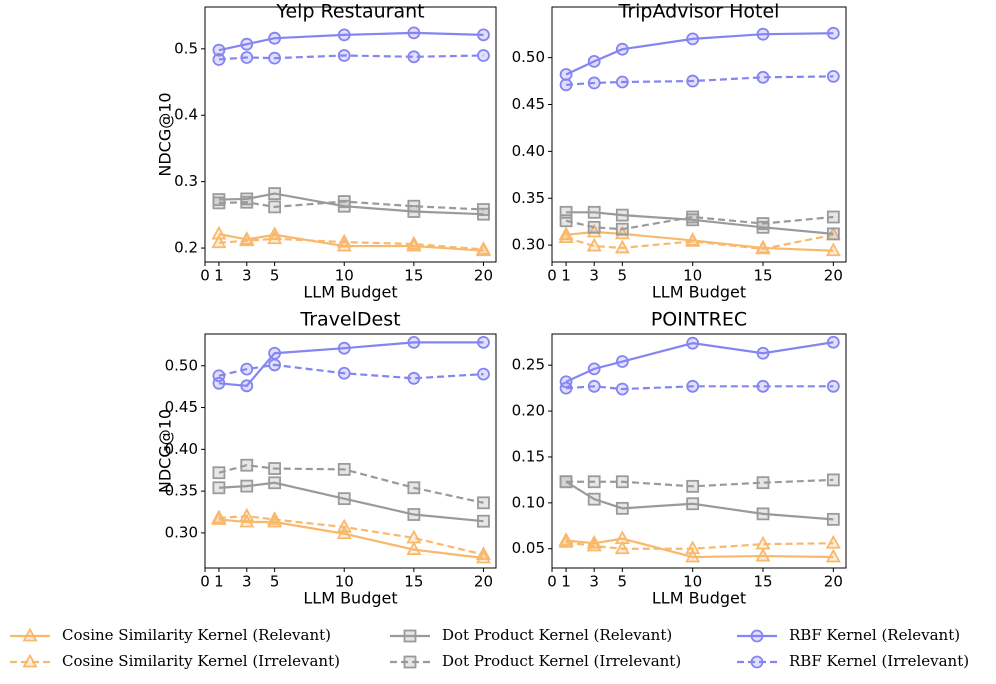 Image resolution: width=996 pixels, height=684 pixels. Describe the element at coordinates (349, 12) in the screenshot. I see `chart-title: Yelp Restaurant` at that location.